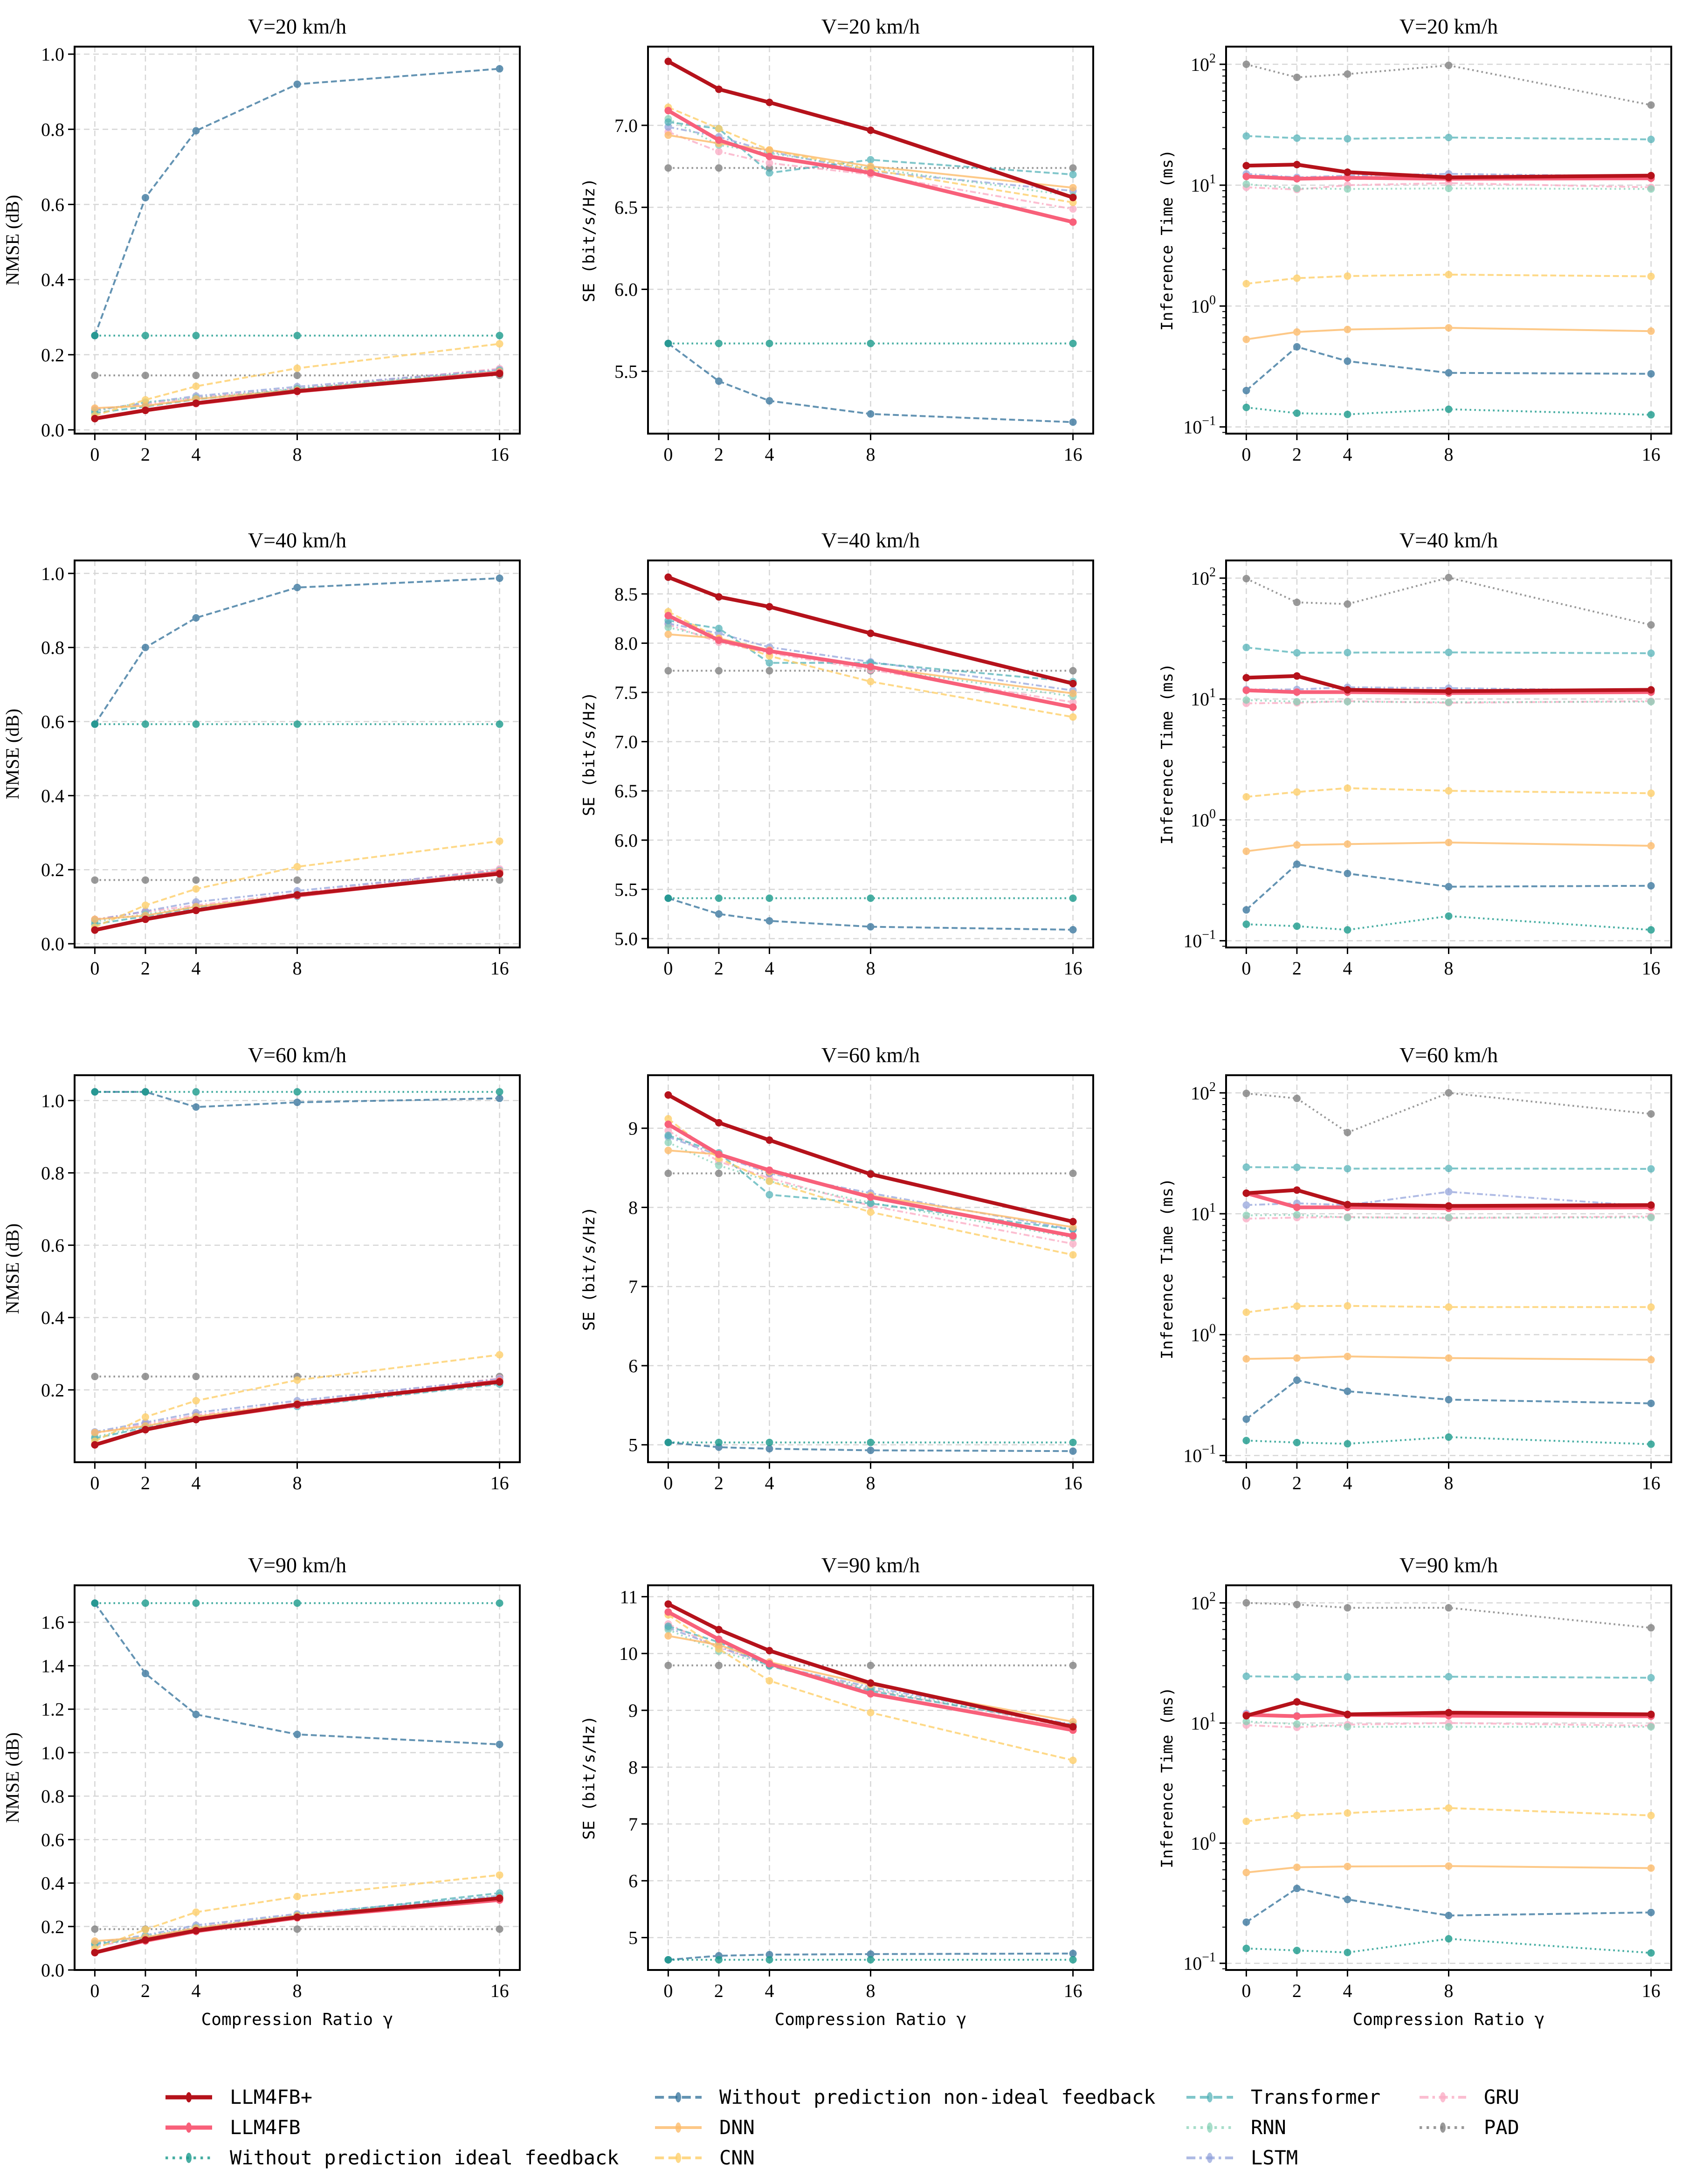  What do you see at coordinates (1203, 698) in the screenshot?
I see `y-tick-label: 10¹` at bounding box center [1203, 698].